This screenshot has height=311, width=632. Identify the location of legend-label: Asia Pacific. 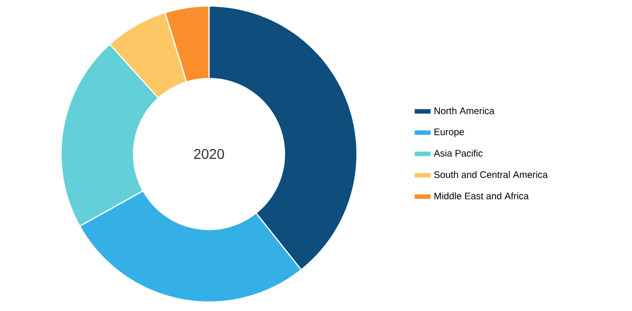
(458, 153).